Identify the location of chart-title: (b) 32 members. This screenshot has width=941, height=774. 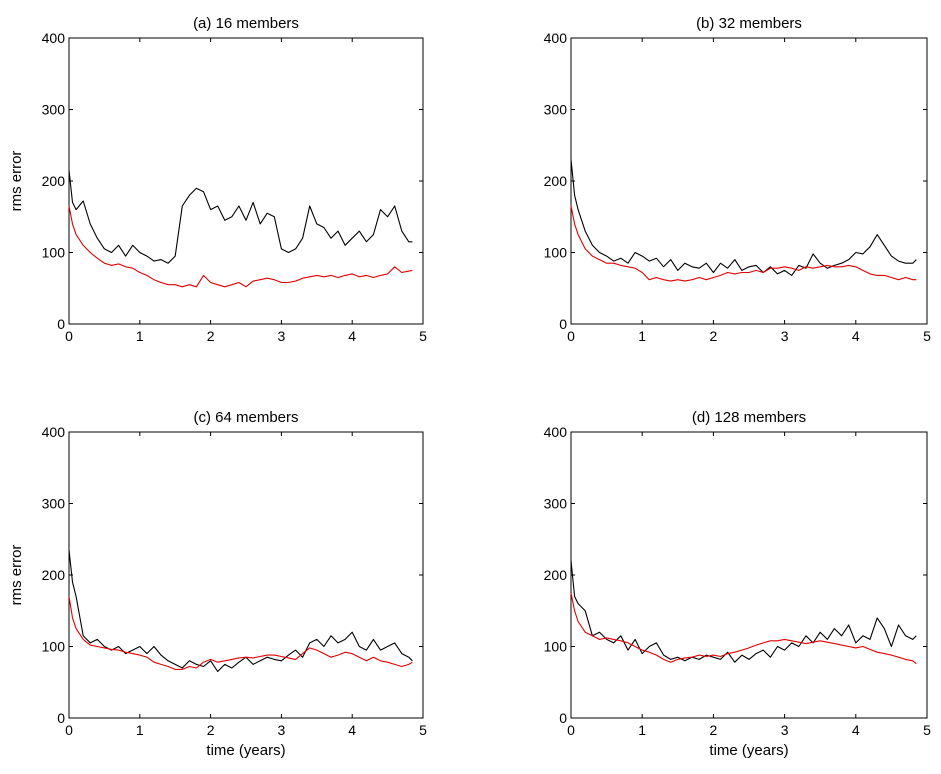
(749, 23).